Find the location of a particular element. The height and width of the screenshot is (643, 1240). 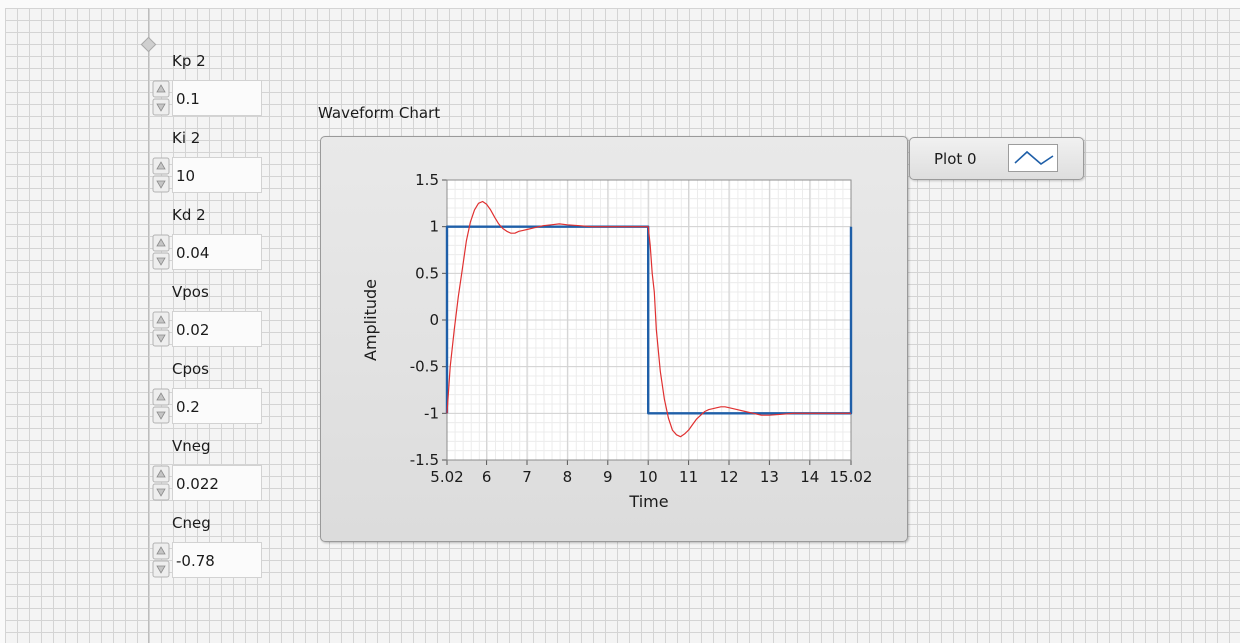

control-label: Ki 2 is located at coordinates (186, 138).